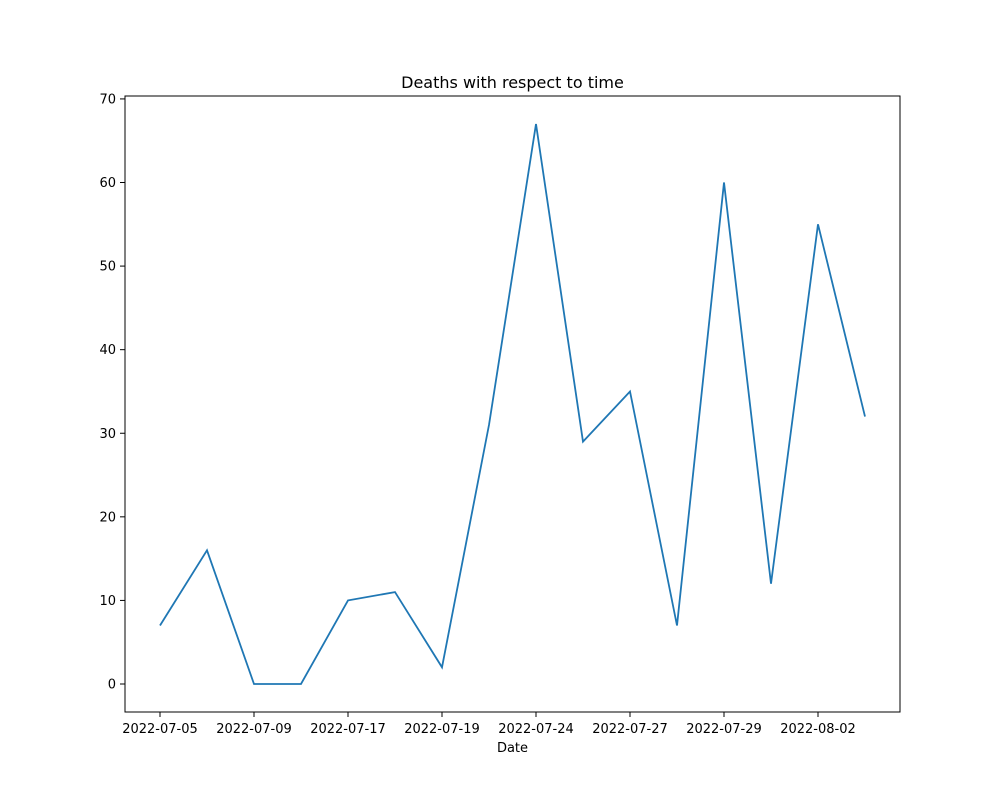 This screenshot has width=1000, height=800. What do you see at coordinates (630, 729) in the screenshot?
I see `x-tick-label: 2022-07-27` at bounding box center [630, 729].